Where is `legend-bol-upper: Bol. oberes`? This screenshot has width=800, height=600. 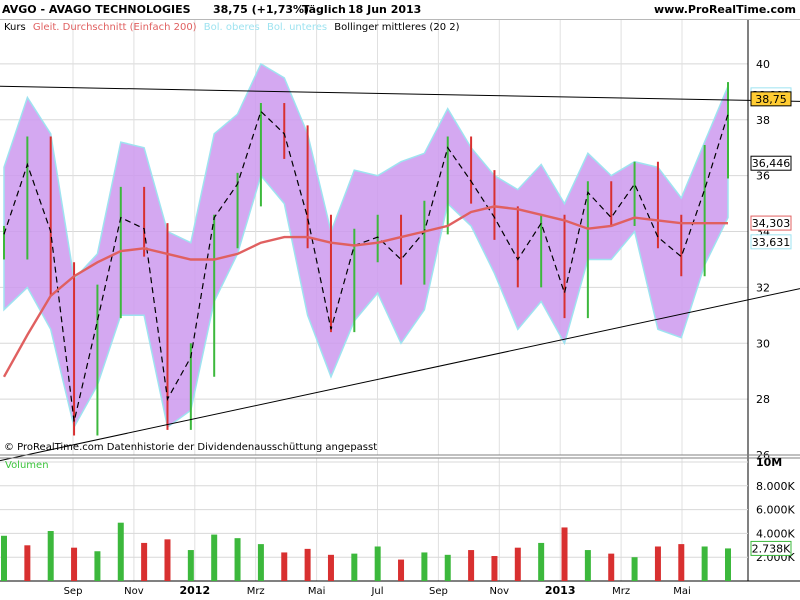 legend-bol-upper: Bol. oberes is located at coordinates (231, 27).